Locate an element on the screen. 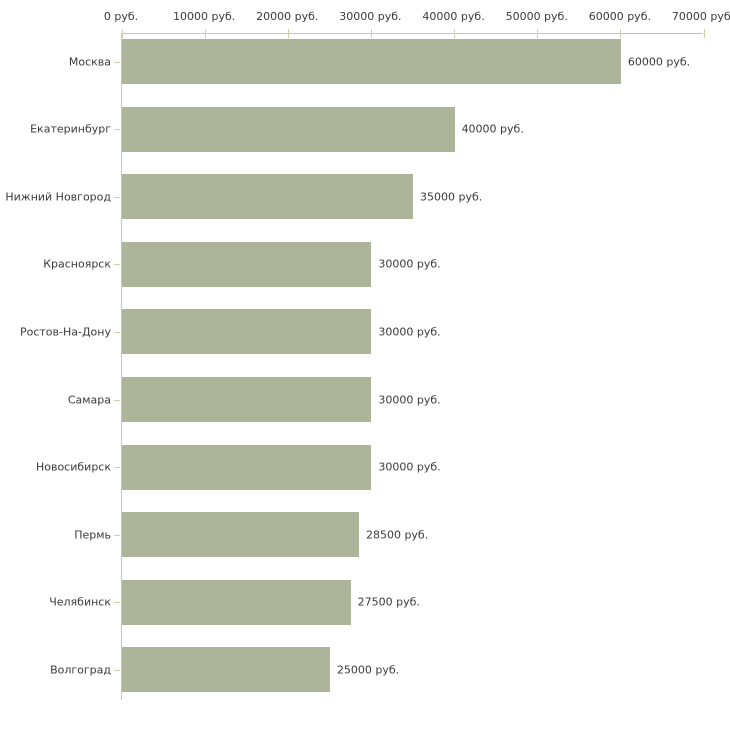 This screenshot has height=730, width=730. value-label: 60000 руб. is located at coordinates (659, 61).